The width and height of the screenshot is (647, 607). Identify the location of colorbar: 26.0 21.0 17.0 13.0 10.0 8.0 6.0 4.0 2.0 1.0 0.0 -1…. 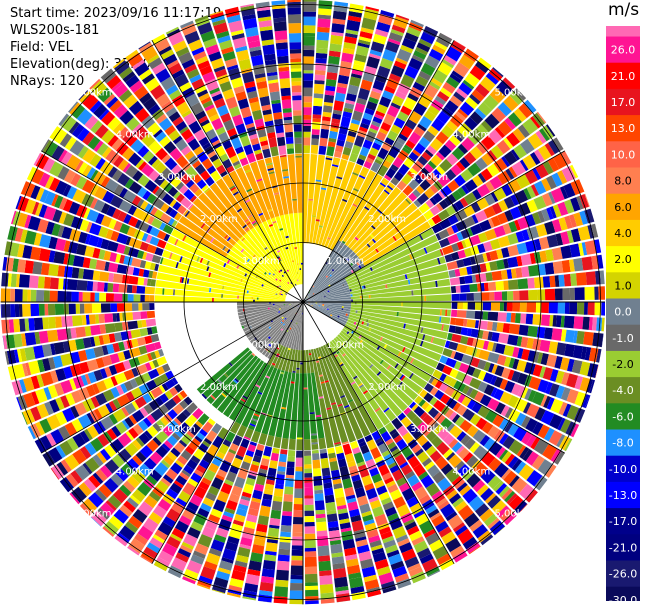
(623, 313).